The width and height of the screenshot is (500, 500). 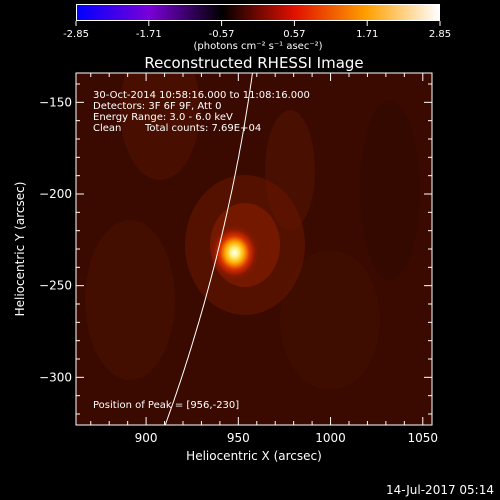 I want to click on colorbar-tick-label: 2.85, so click(x=440, y=34).